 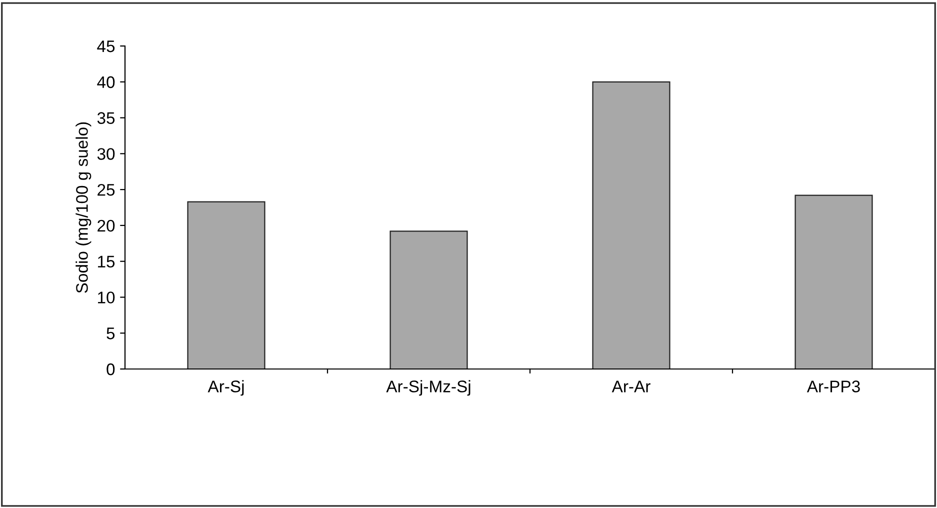 What do you see at coordinates (106, 46) in the screenshot?
I see `y-tick-label: 45` at bounding box center [106, 46].